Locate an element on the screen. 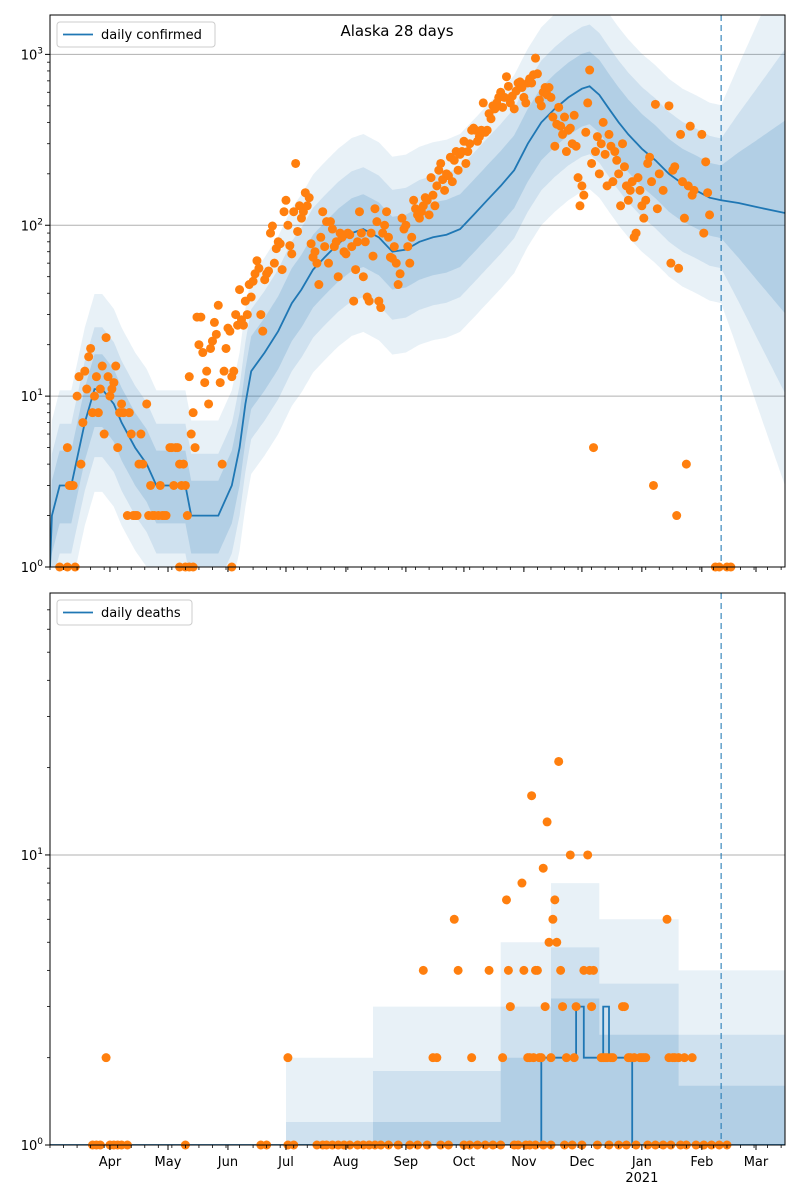  y-tick-label: 100 is located at coordinates (32, 567).